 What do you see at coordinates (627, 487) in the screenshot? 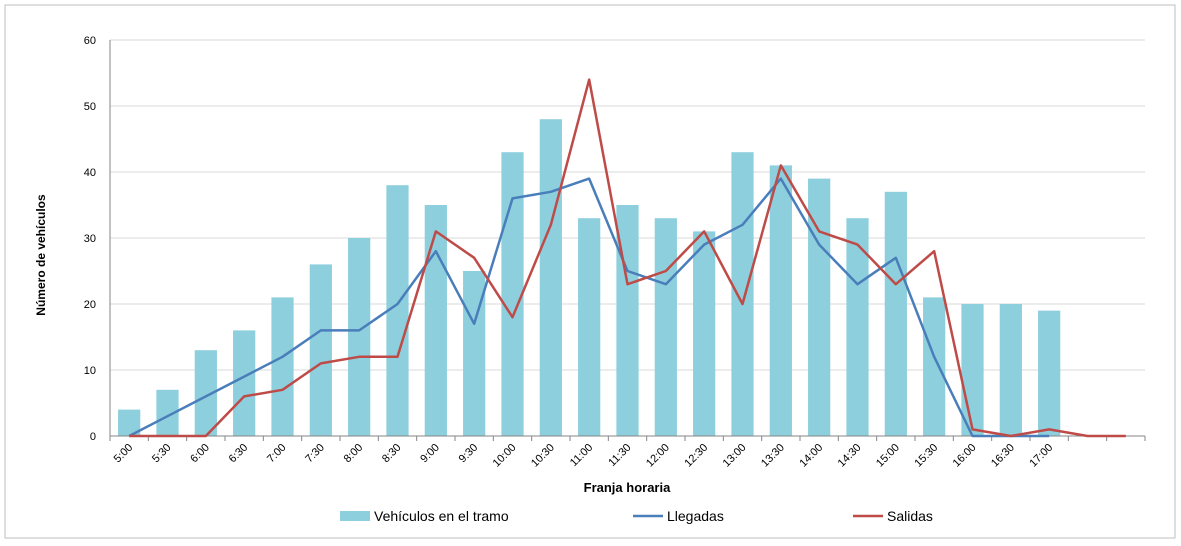
I see `x-axis-title: Franja horaria` at bounding box center [627, 487].